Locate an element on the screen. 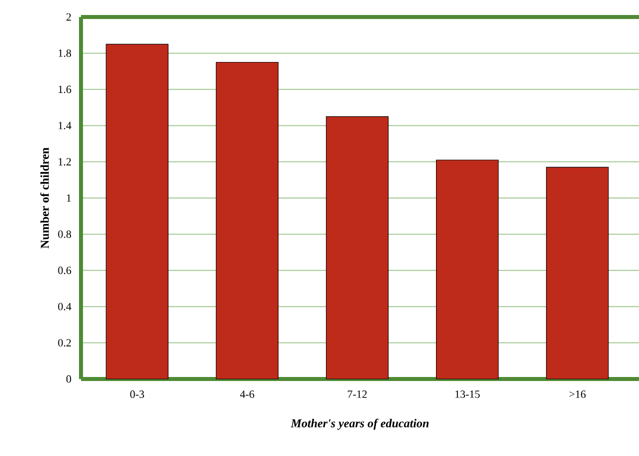  y-tick-label: 1.4 is located at coordinates (65, 126).